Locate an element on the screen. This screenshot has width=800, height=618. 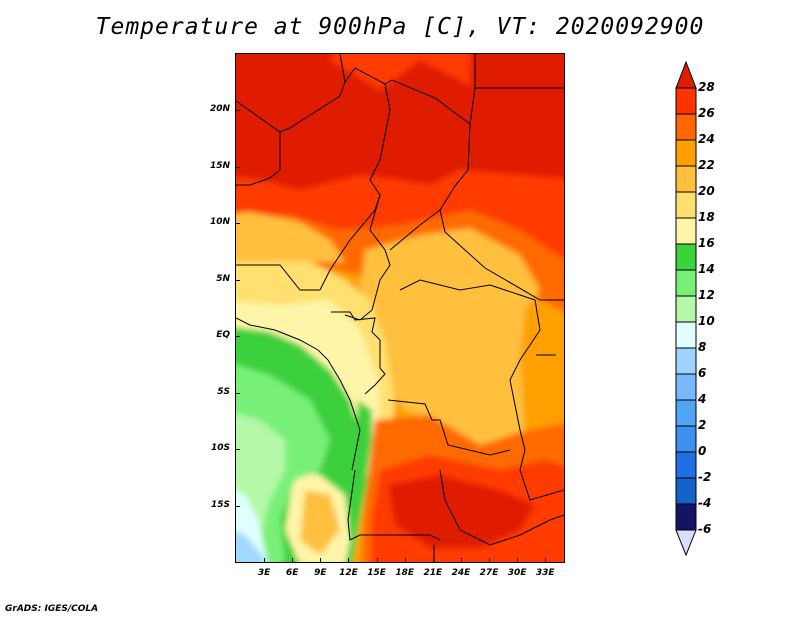
colorbar-label: 2 is located at coordinates (702, 425).